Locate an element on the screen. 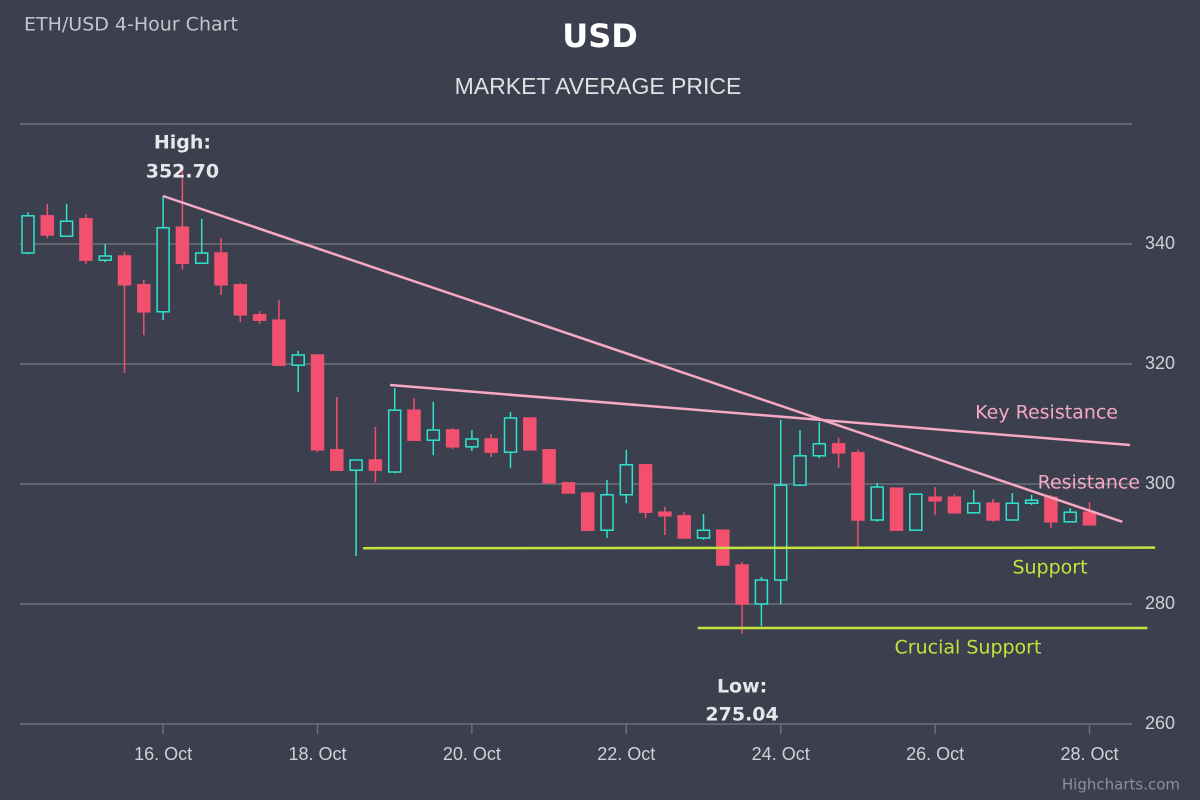 This screenshot has height=800, width=1200. x-tick-label: 16. Oct is located at coordinates (163, 754).